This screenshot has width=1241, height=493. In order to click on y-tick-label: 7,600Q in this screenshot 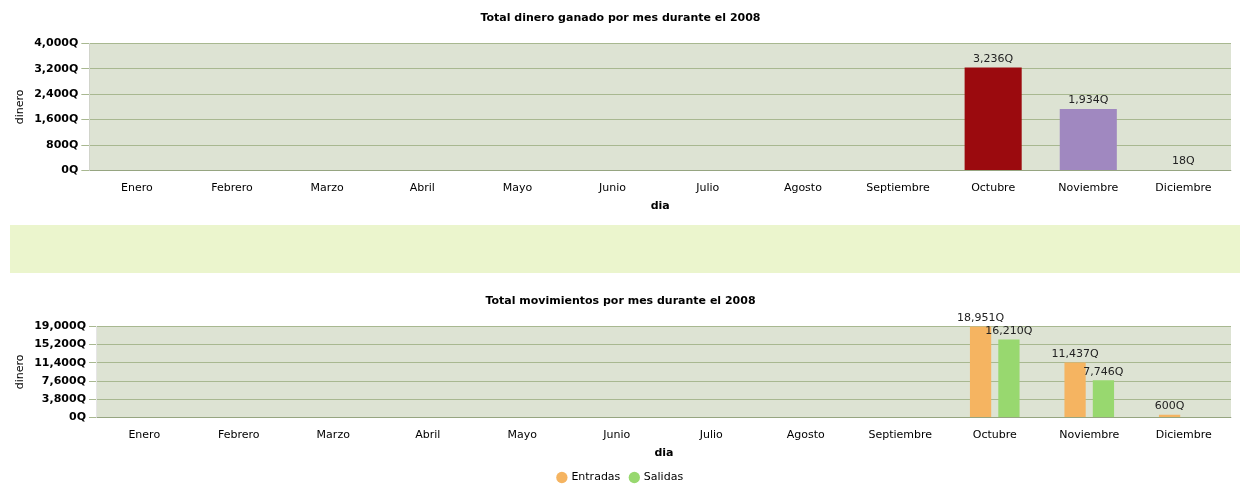, I will do `click(63, 380)`.